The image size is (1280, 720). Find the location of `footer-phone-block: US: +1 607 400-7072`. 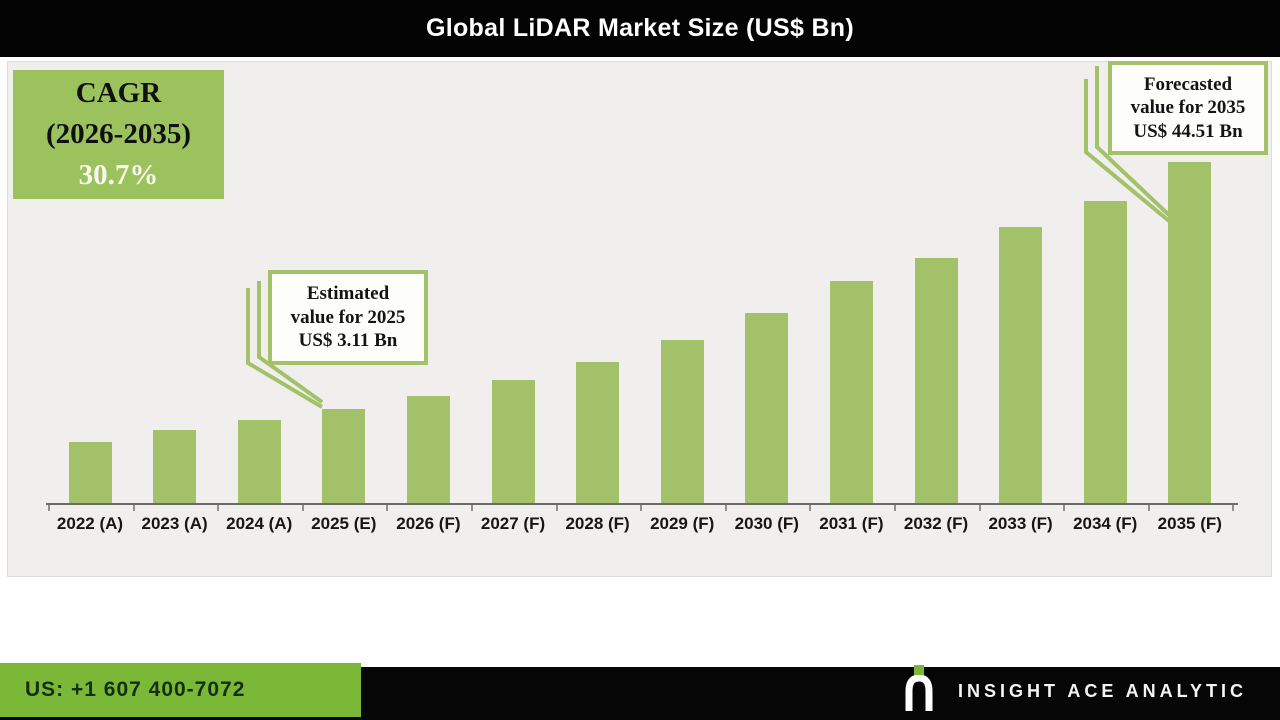

footer-phone-block: US: +1 607 400-7072 is located at coordinates (180, 690).